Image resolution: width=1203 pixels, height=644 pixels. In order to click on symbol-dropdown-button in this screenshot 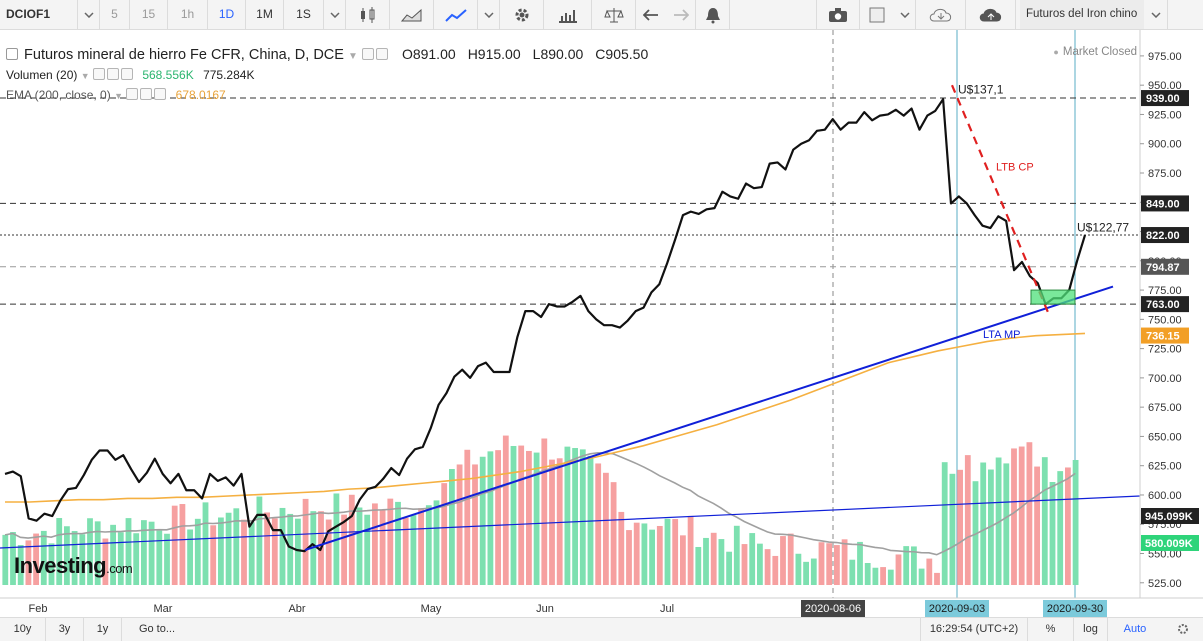, I will do `click(89, 14)`.